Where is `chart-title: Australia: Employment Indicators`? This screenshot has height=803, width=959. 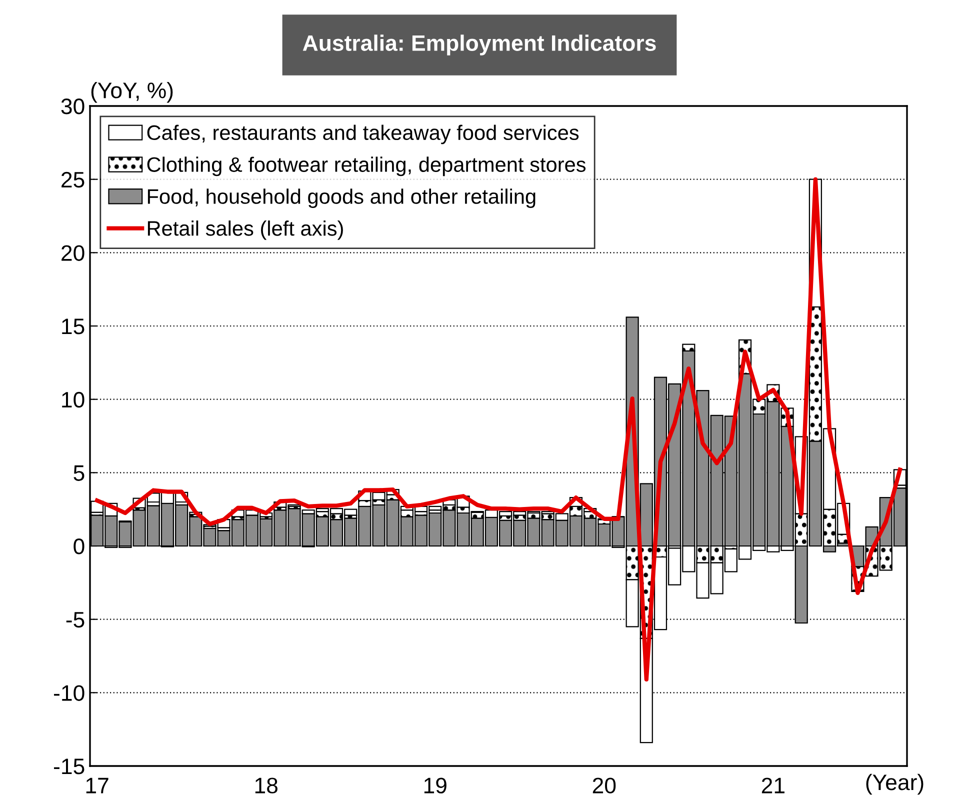
chart-title: Australia: Employment Indicators is located at coordinates (479, 45).